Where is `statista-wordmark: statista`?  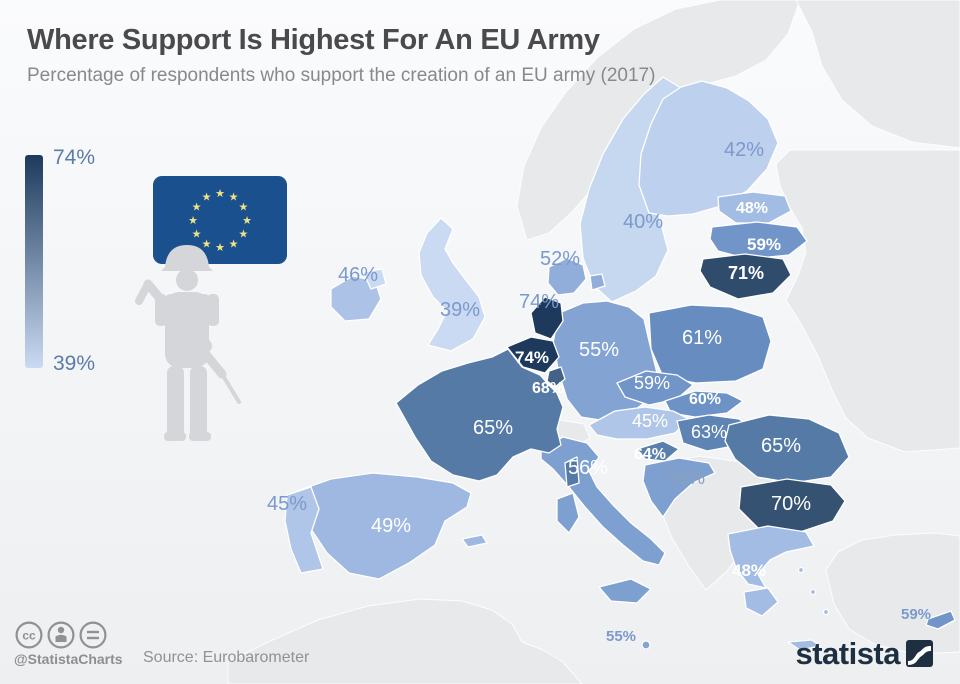 statista-wordmark: statista is located at coordinates (847, 653).